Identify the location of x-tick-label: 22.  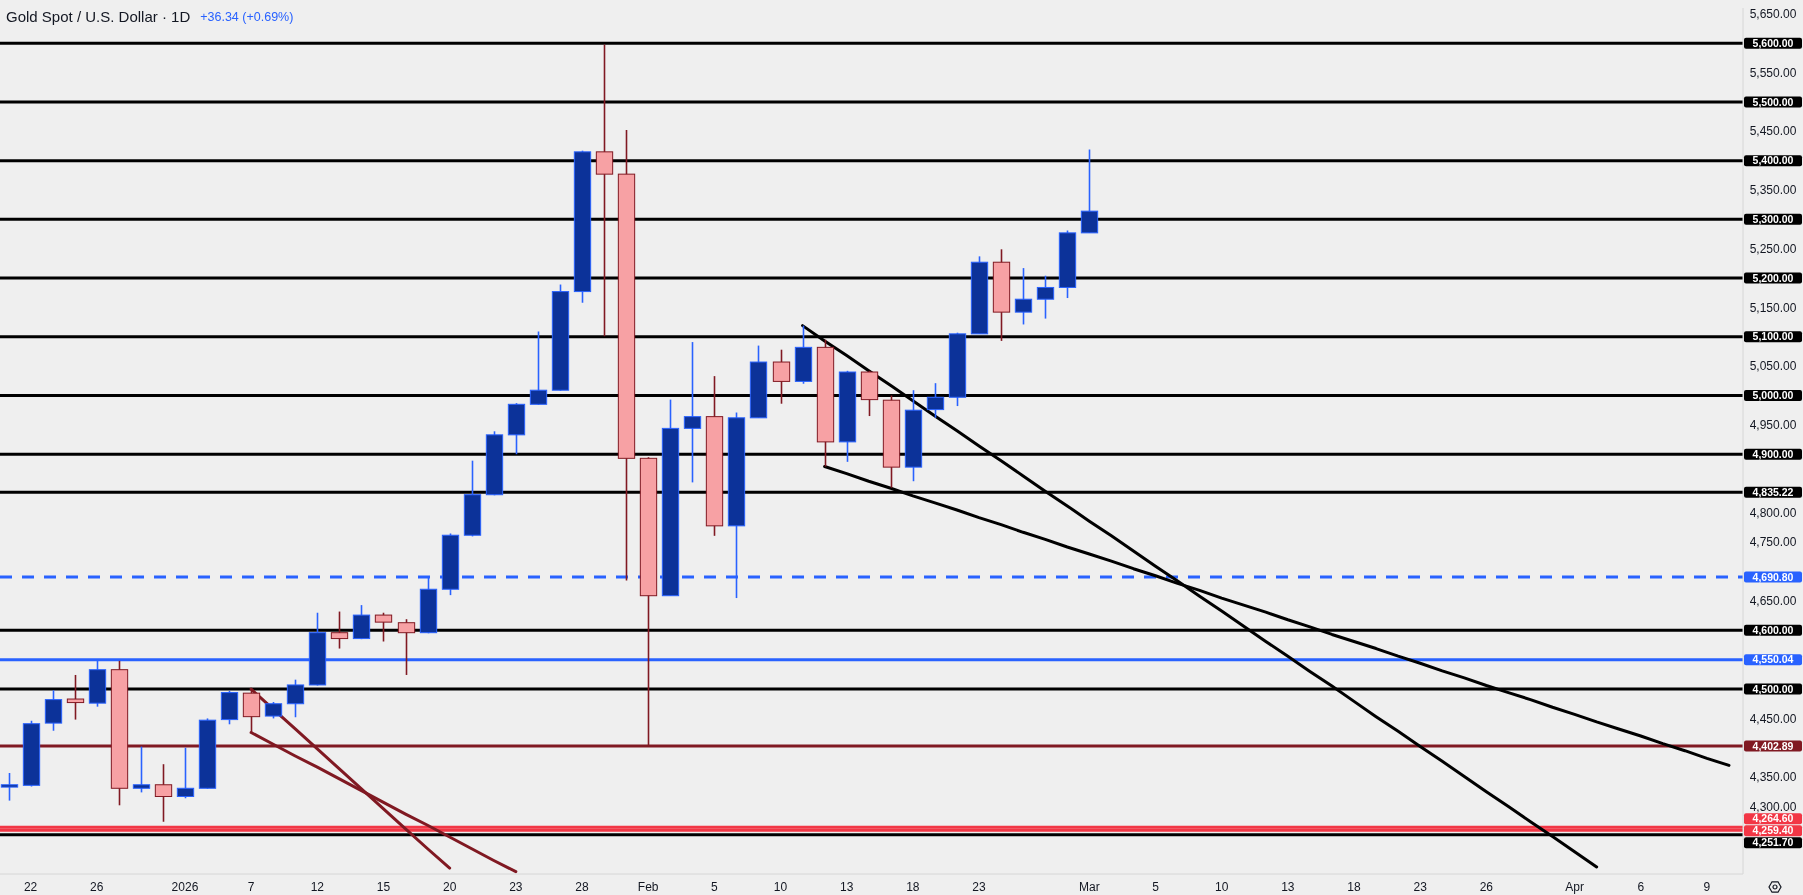
(30, 887).